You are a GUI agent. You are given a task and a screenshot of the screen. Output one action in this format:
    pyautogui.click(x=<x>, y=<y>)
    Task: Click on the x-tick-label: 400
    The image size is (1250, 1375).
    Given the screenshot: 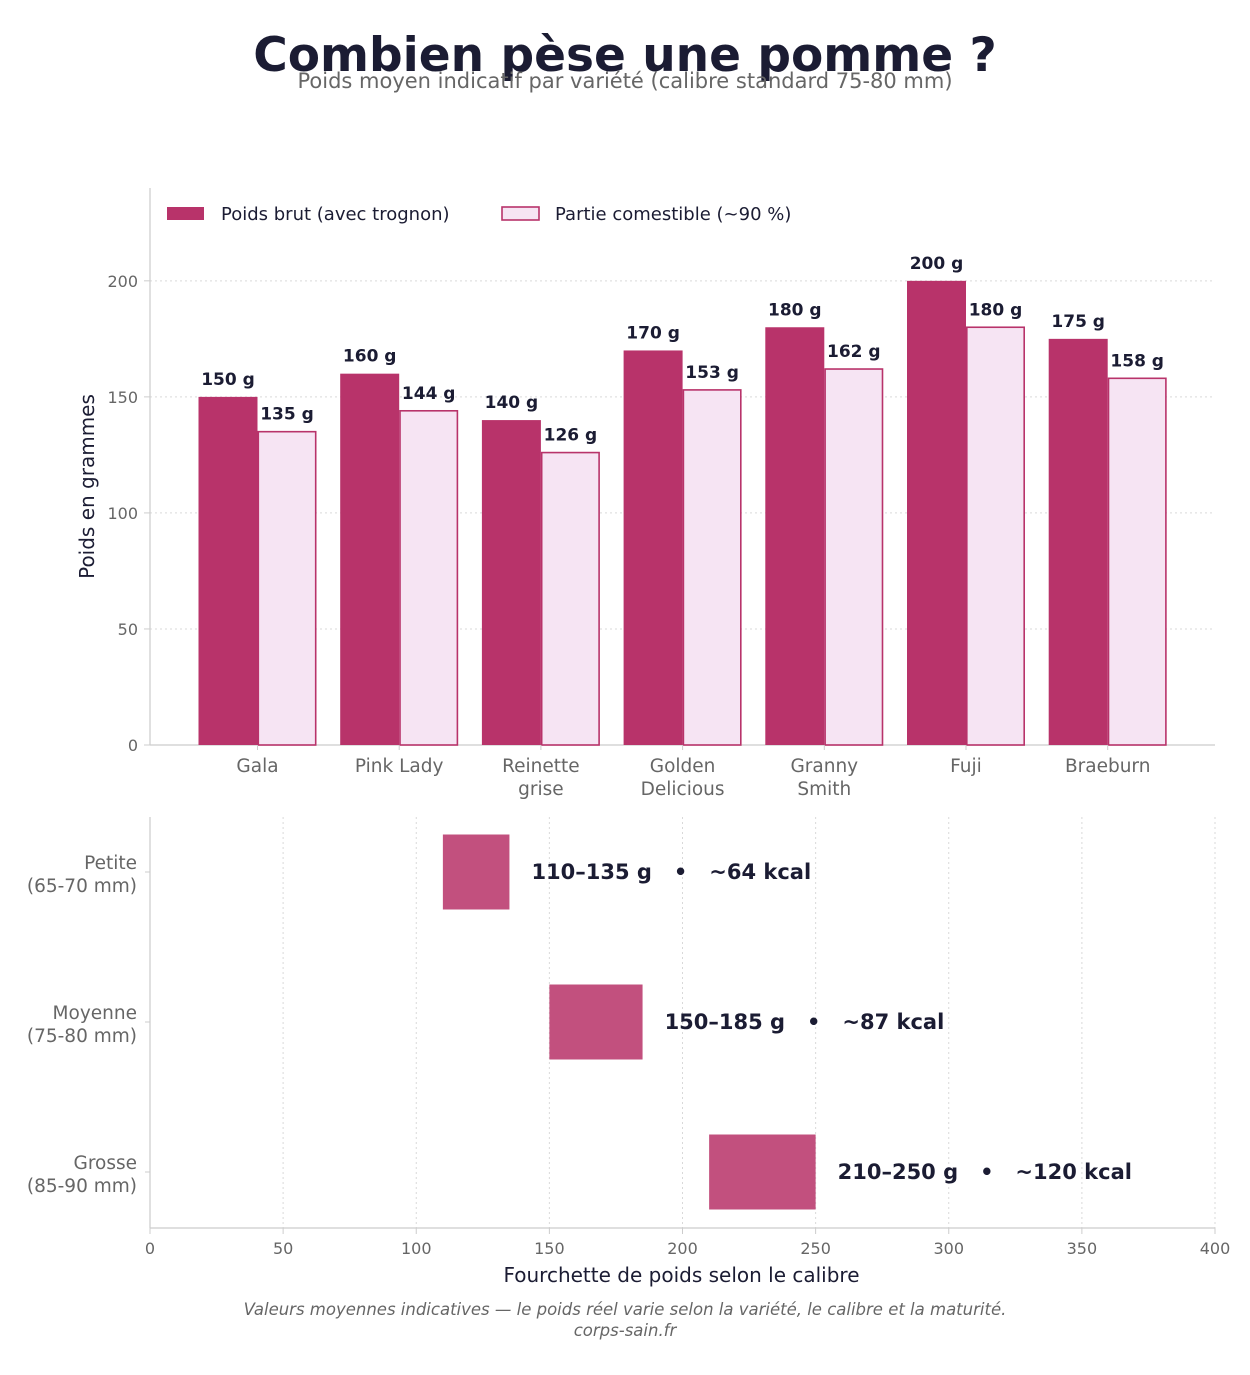 What is the action you would take?
    pyautogui.click(x=1215, y=1248)
    